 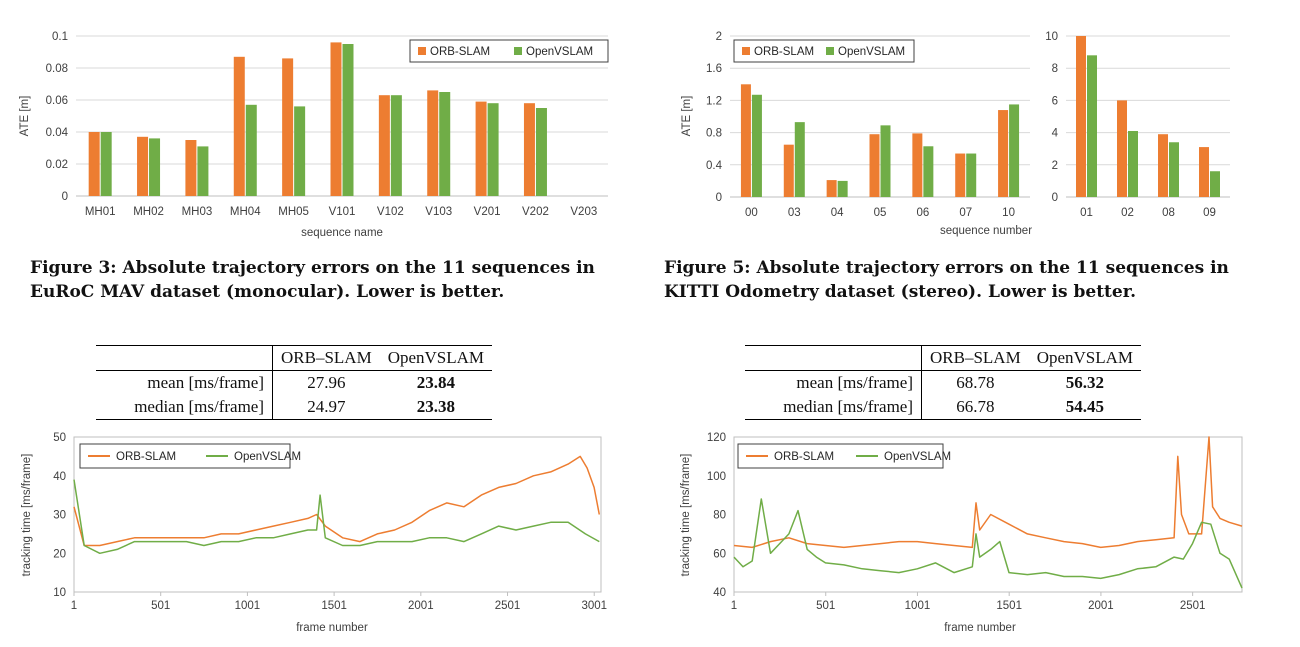 I want to click on x-tick-label: 10, so click(x=1008, y=213).